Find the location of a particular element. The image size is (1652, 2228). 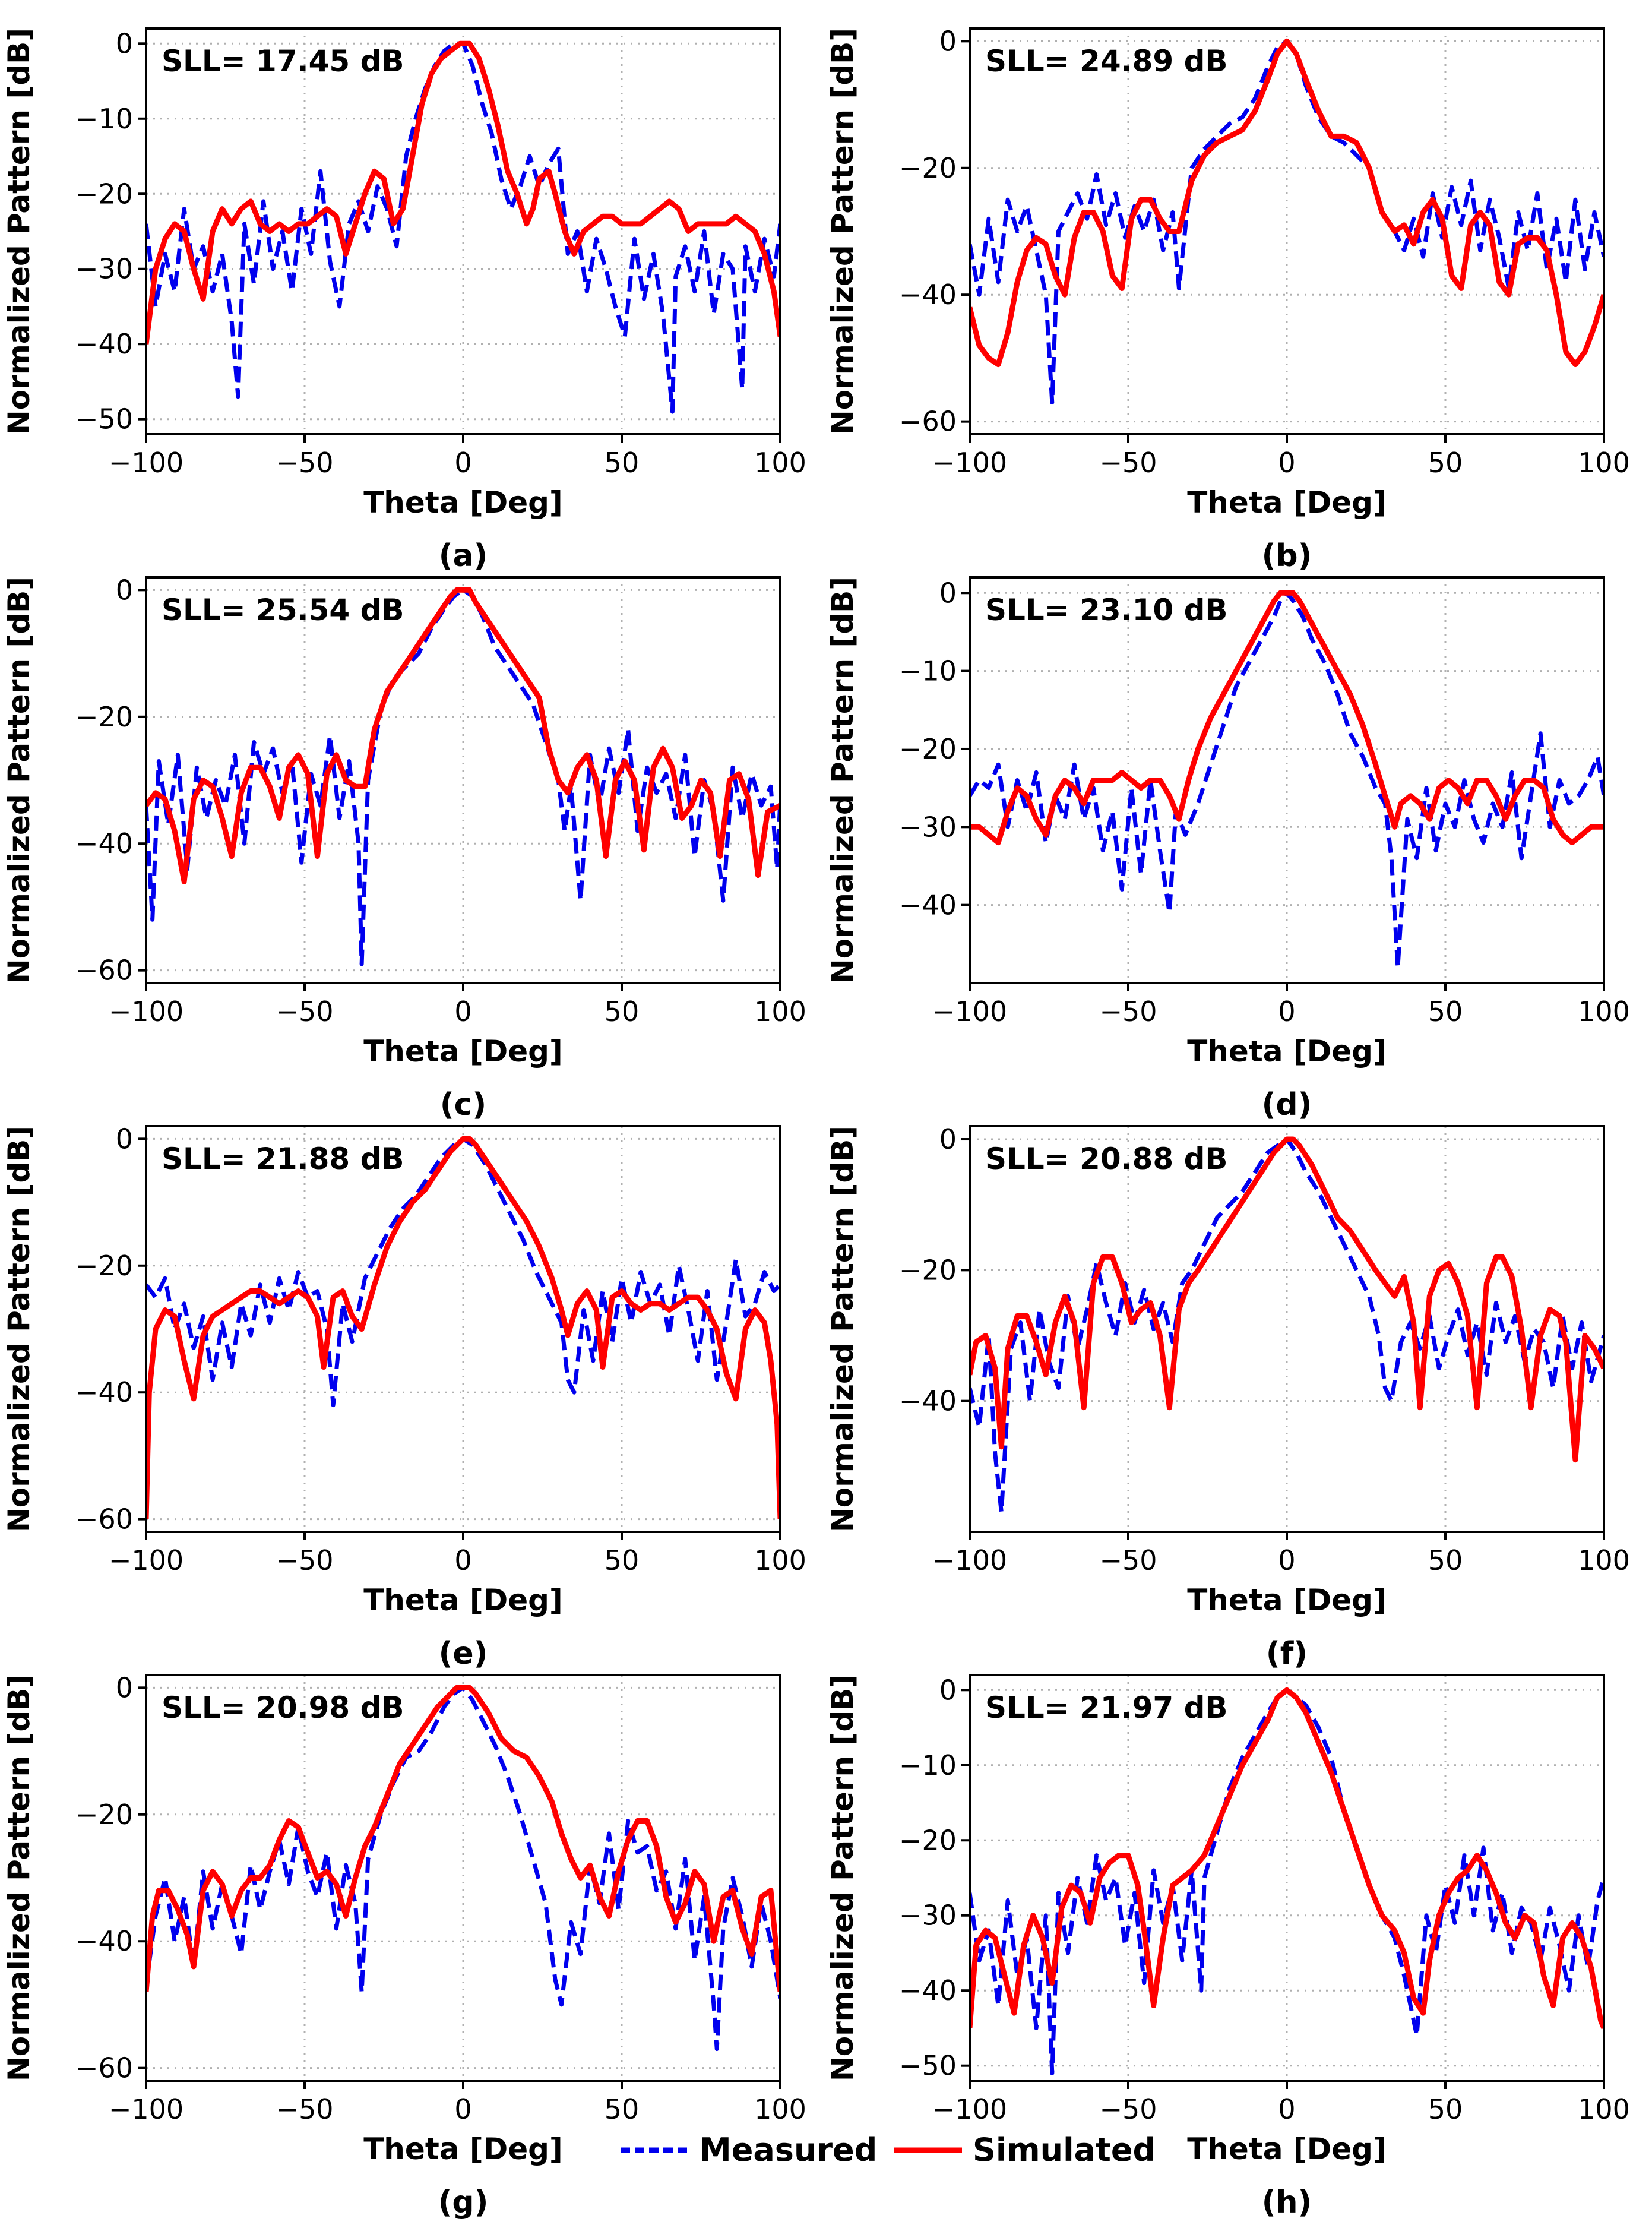

legend-simulated-label: Simulated is located at coordinates (1064, 2150).